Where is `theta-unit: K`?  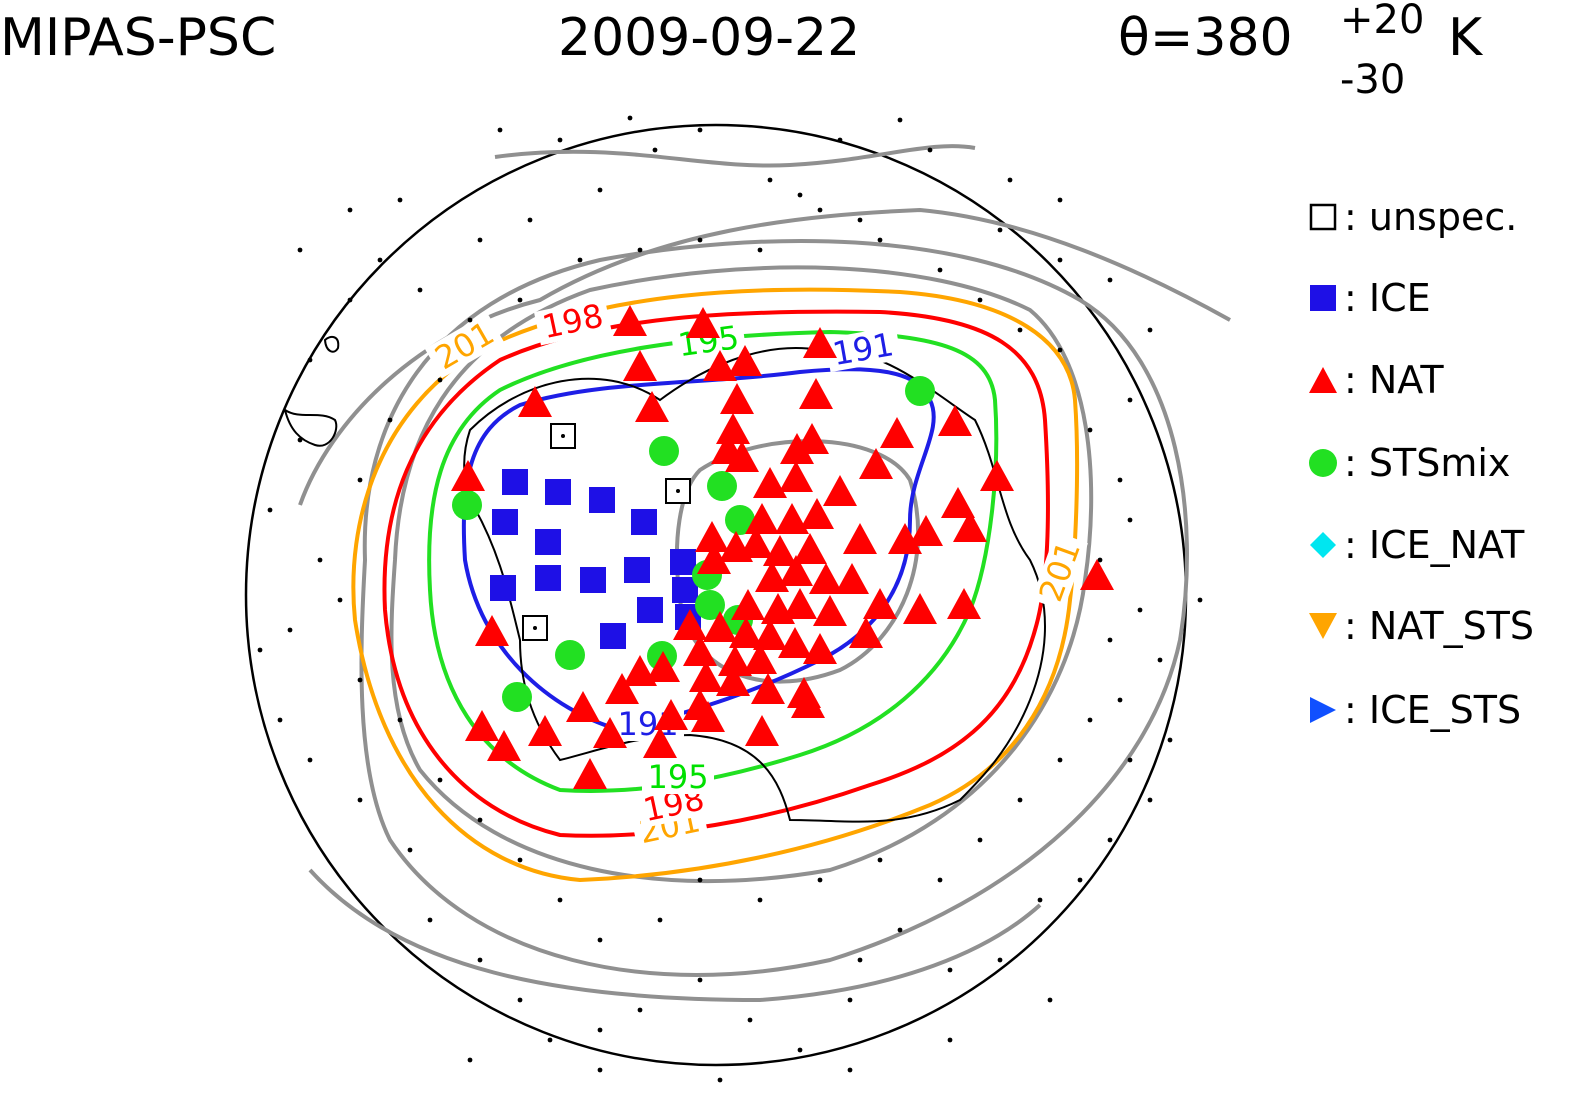 theta-unit: K is located at coordinates (1465, 38).